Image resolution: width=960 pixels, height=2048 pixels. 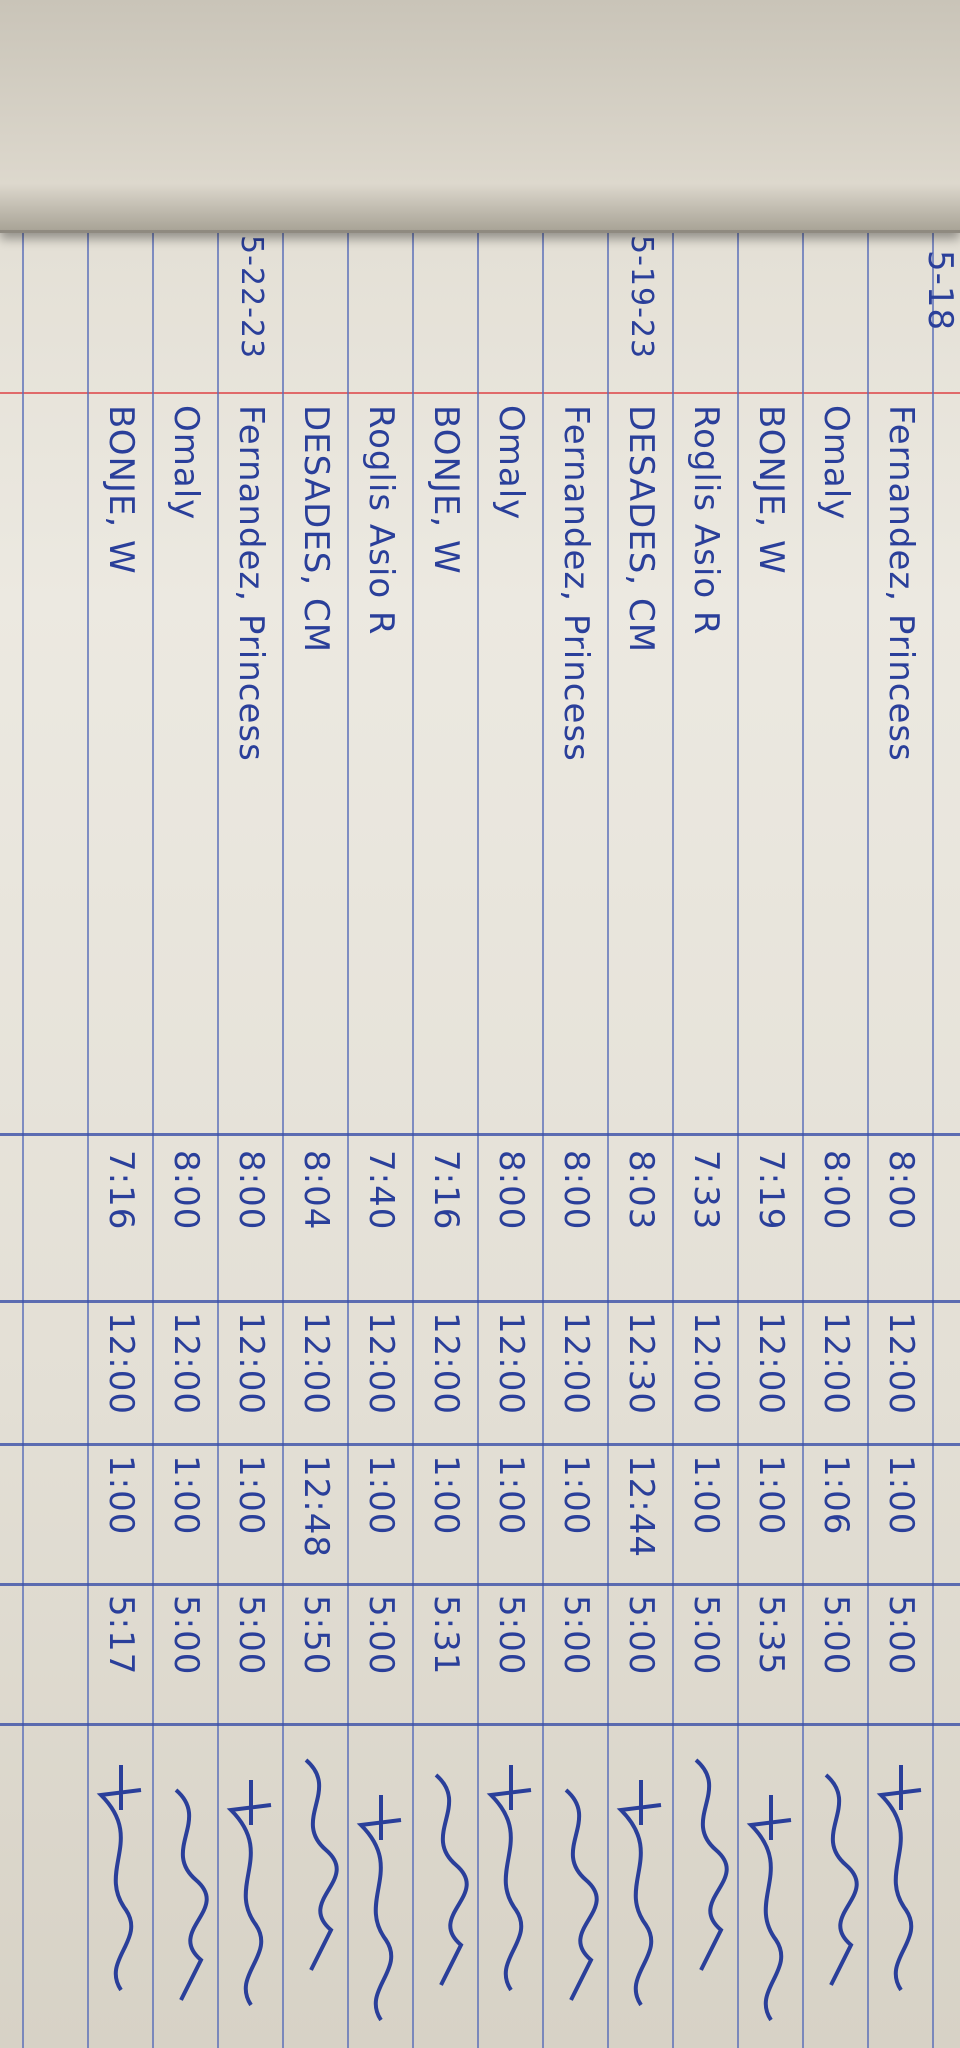 What do you see at coordinates (316, 1506) in the screenshot?
I see `pm-in-cell: 12:48` at bounding box center [316, 1506].